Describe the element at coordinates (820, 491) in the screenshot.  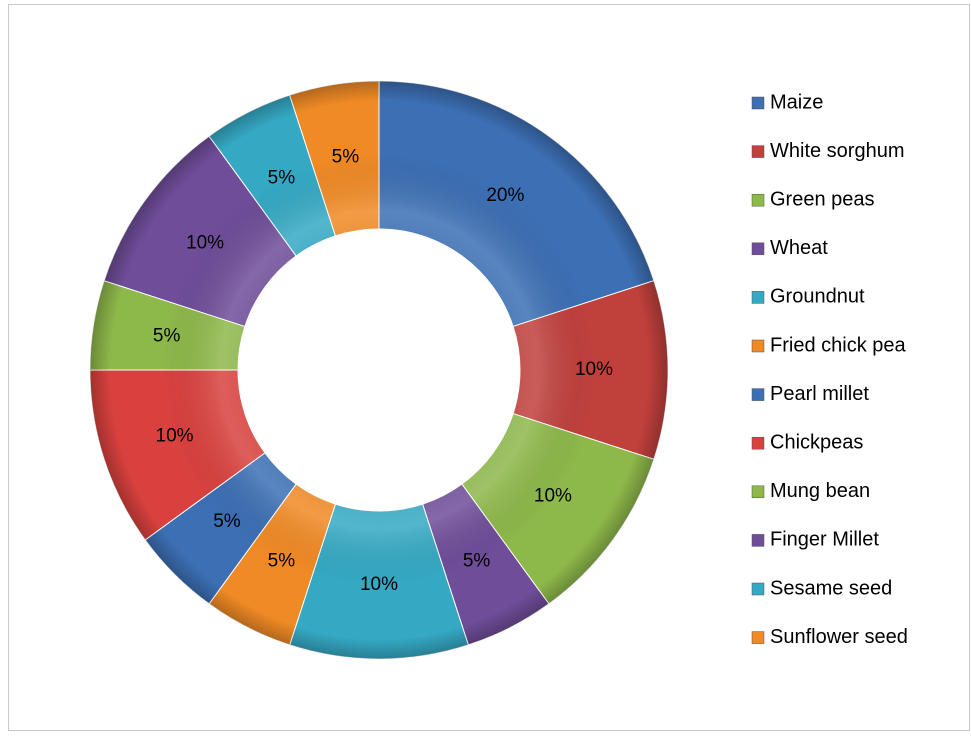
I see `legend-label: Mung bean` at that location.